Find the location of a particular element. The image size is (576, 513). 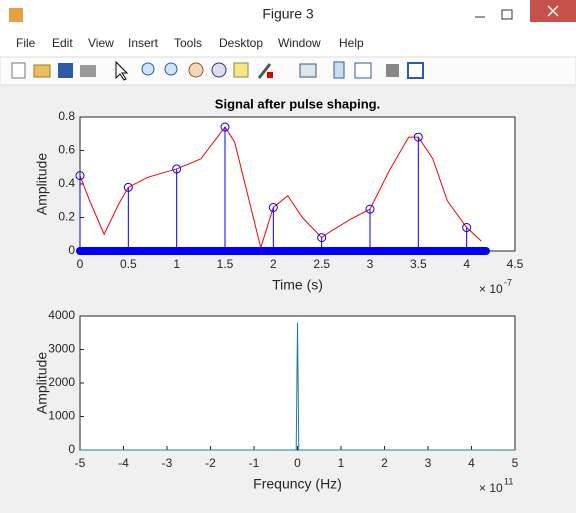

zoom-in-icon is located at coordinates (148, 69).